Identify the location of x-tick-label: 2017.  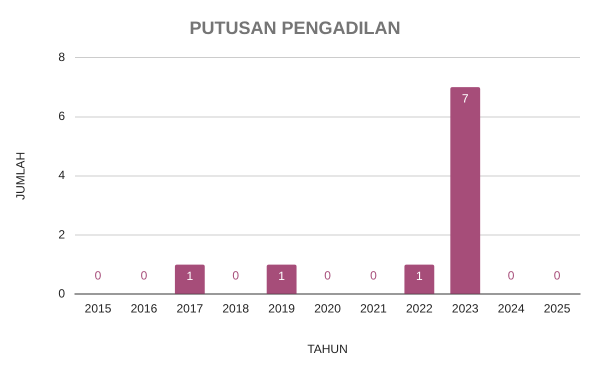
(190, 309).